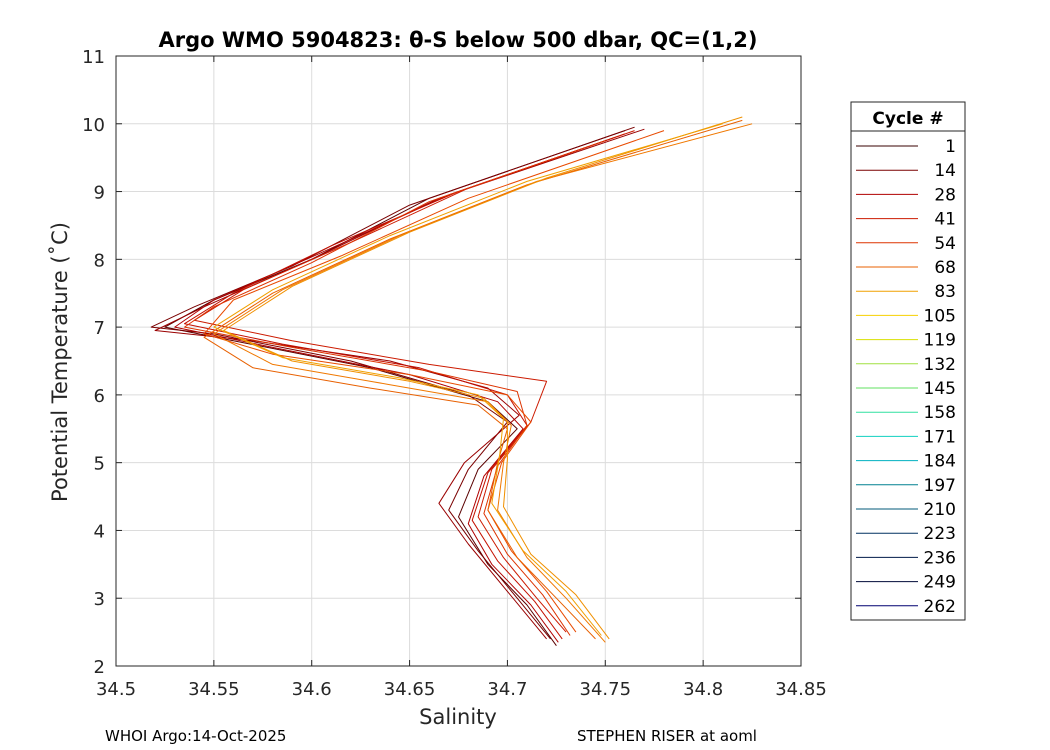 Image resolution: width=1050 pixels, height=750 pixels. I want to click on y-tick-label: 4, so click(99, 531).